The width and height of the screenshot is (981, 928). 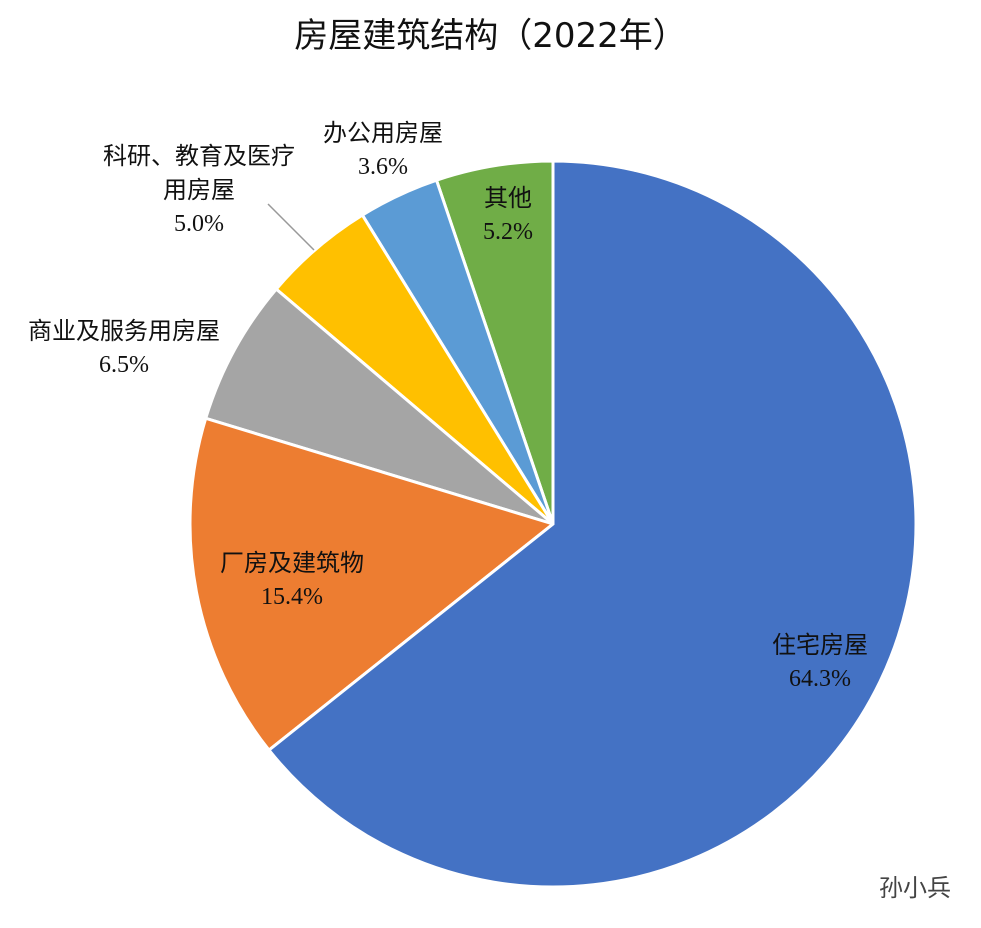 I want to click on watermark: 孙小兵, so click(x=915, y=888).